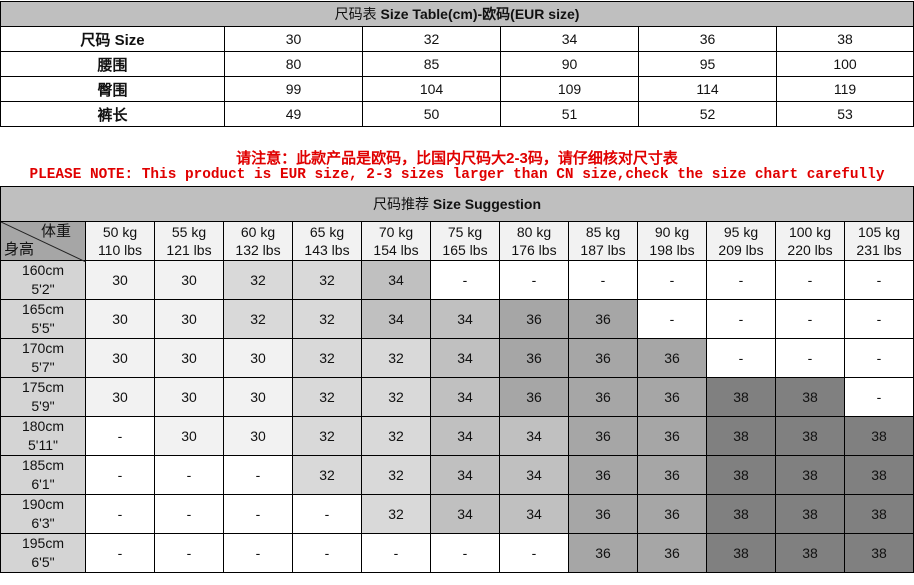 Image resolution: width=914 pixels, height=585 pixels. Describe the element at coordinates (844, 39) in the screenshot. I see `size-value: 38` at that location.